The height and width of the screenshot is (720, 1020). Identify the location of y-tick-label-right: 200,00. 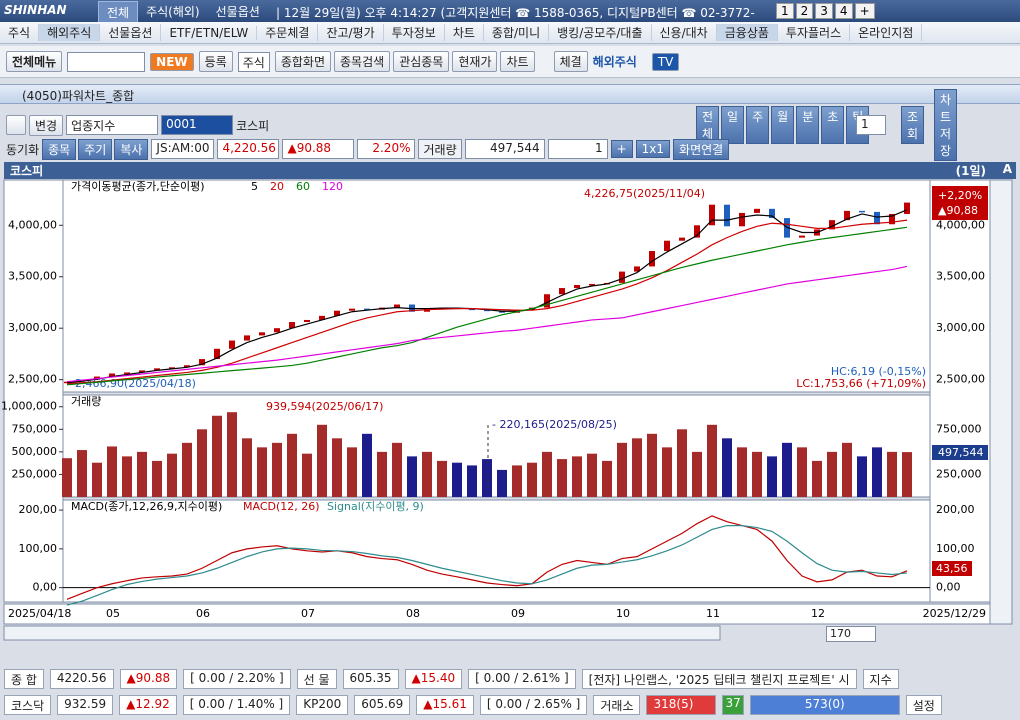
(955, 509).